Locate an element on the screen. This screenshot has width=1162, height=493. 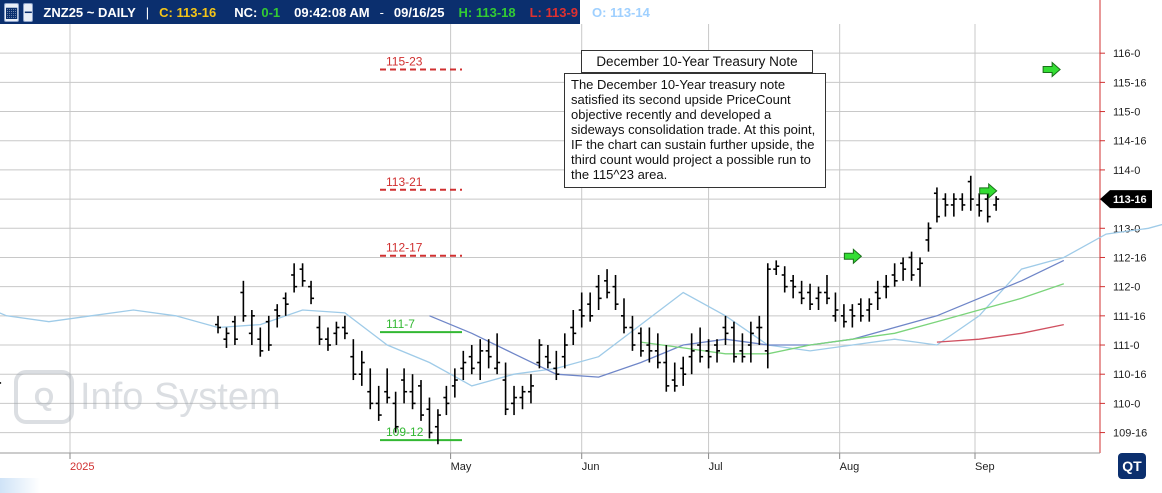
y-tick-label: 109-16 is located at coordinates (1130, 434).